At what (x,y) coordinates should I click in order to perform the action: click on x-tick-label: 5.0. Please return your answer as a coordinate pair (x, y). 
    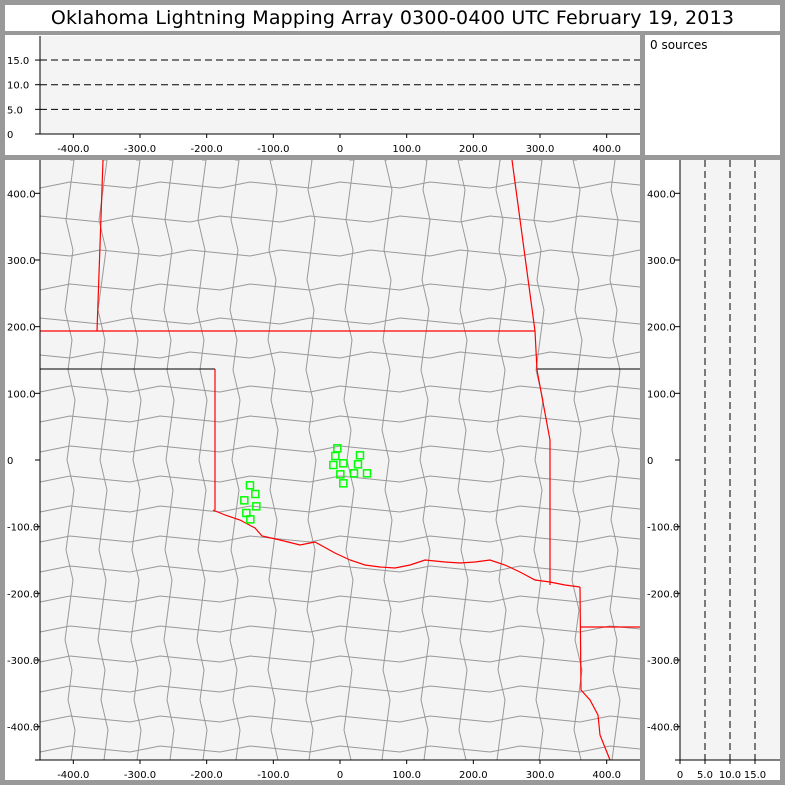
    Looking at the image, I should click on (705, 775).